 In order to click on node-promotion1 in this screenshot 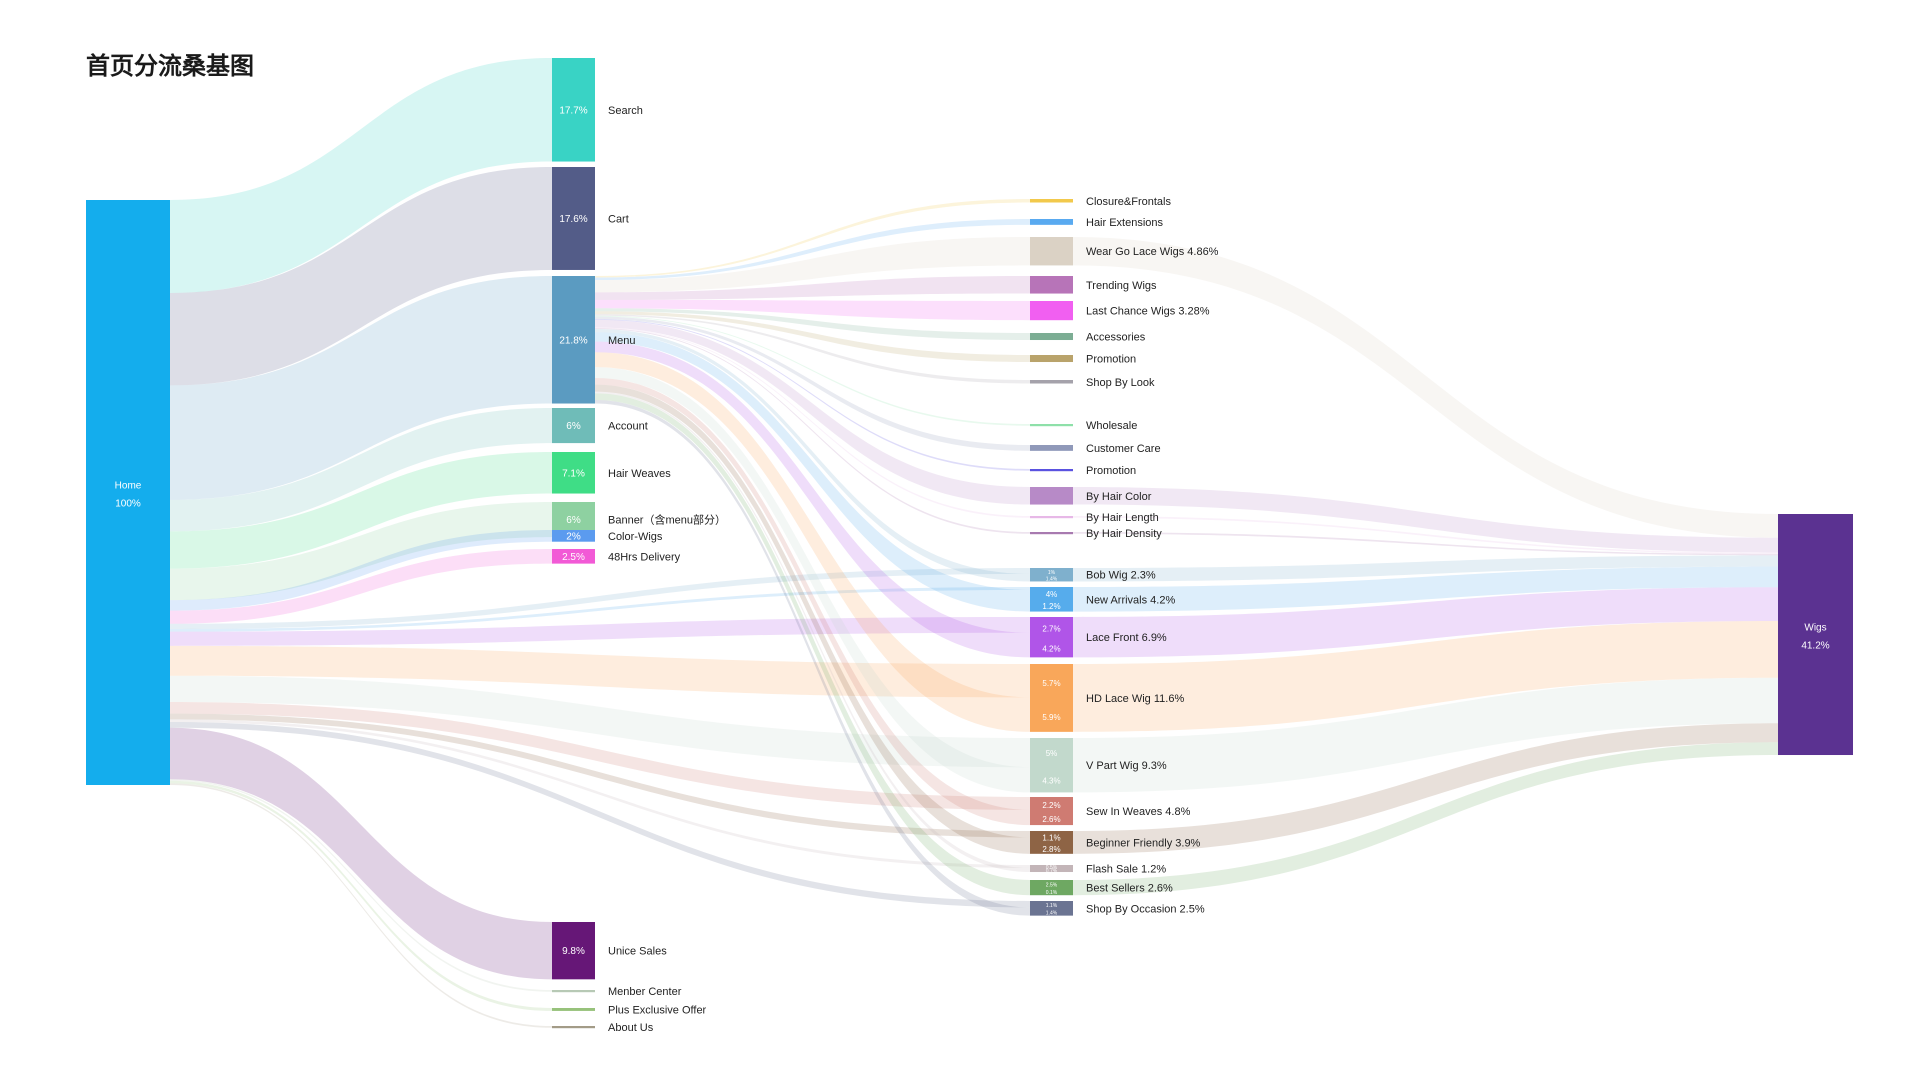, I will do `click(1051, 359)`.